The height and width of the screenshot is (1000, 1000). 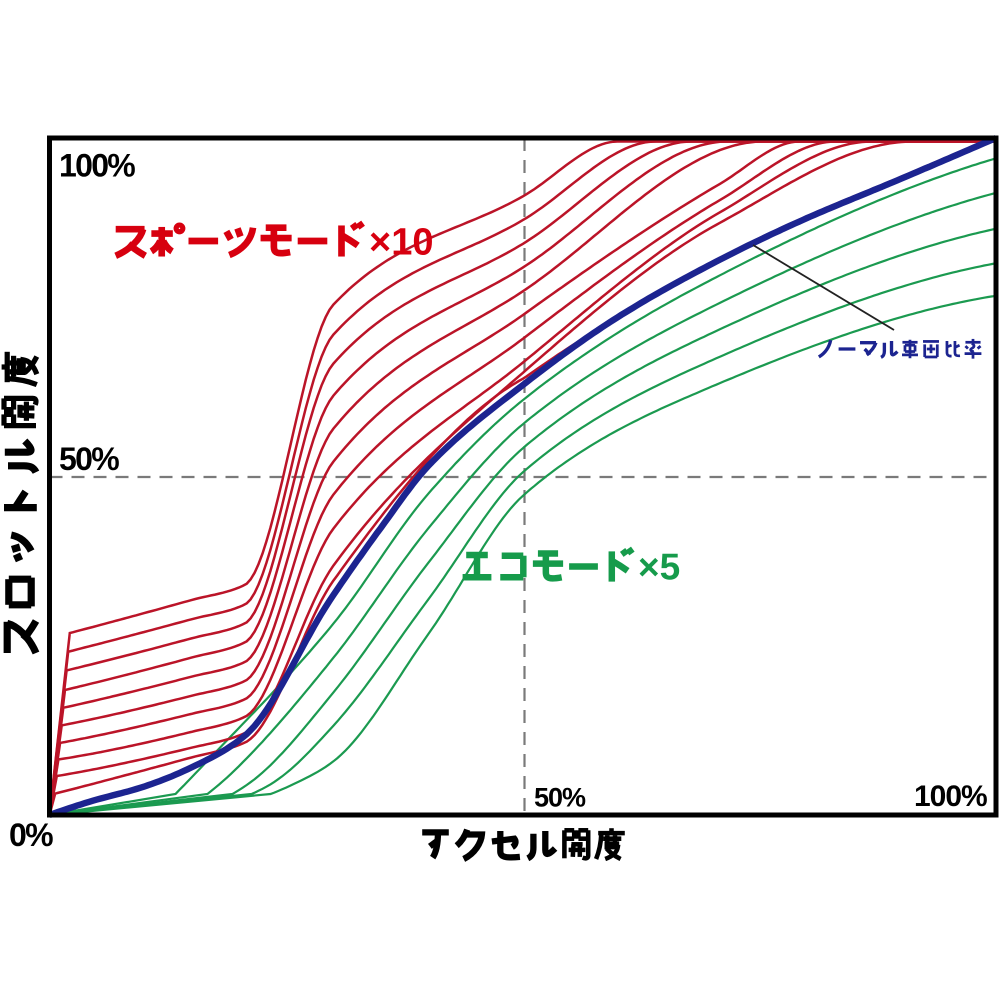 I want to click on svg-text: ×5, so click(x=659, y=567).